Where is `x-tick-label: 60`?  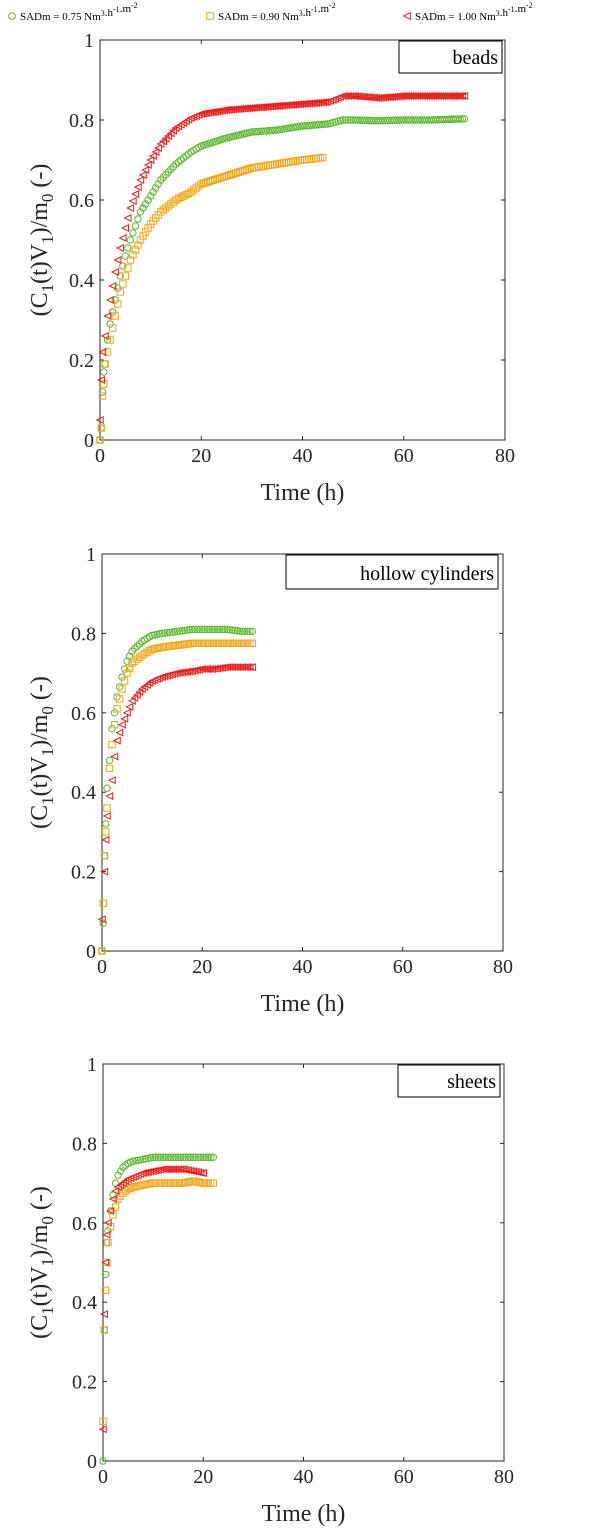 x-tick-label: 60 is located at coordinates (404, 456).